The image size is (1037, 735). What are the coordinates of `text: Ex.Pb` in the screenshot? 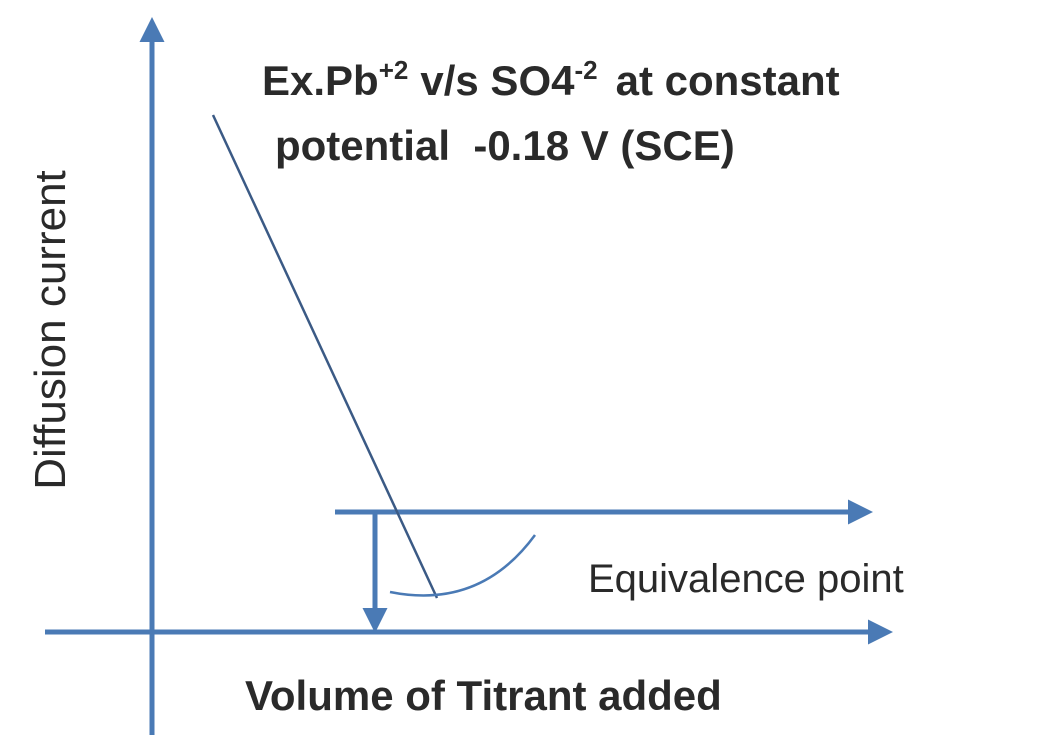 It's located at (320, 80).